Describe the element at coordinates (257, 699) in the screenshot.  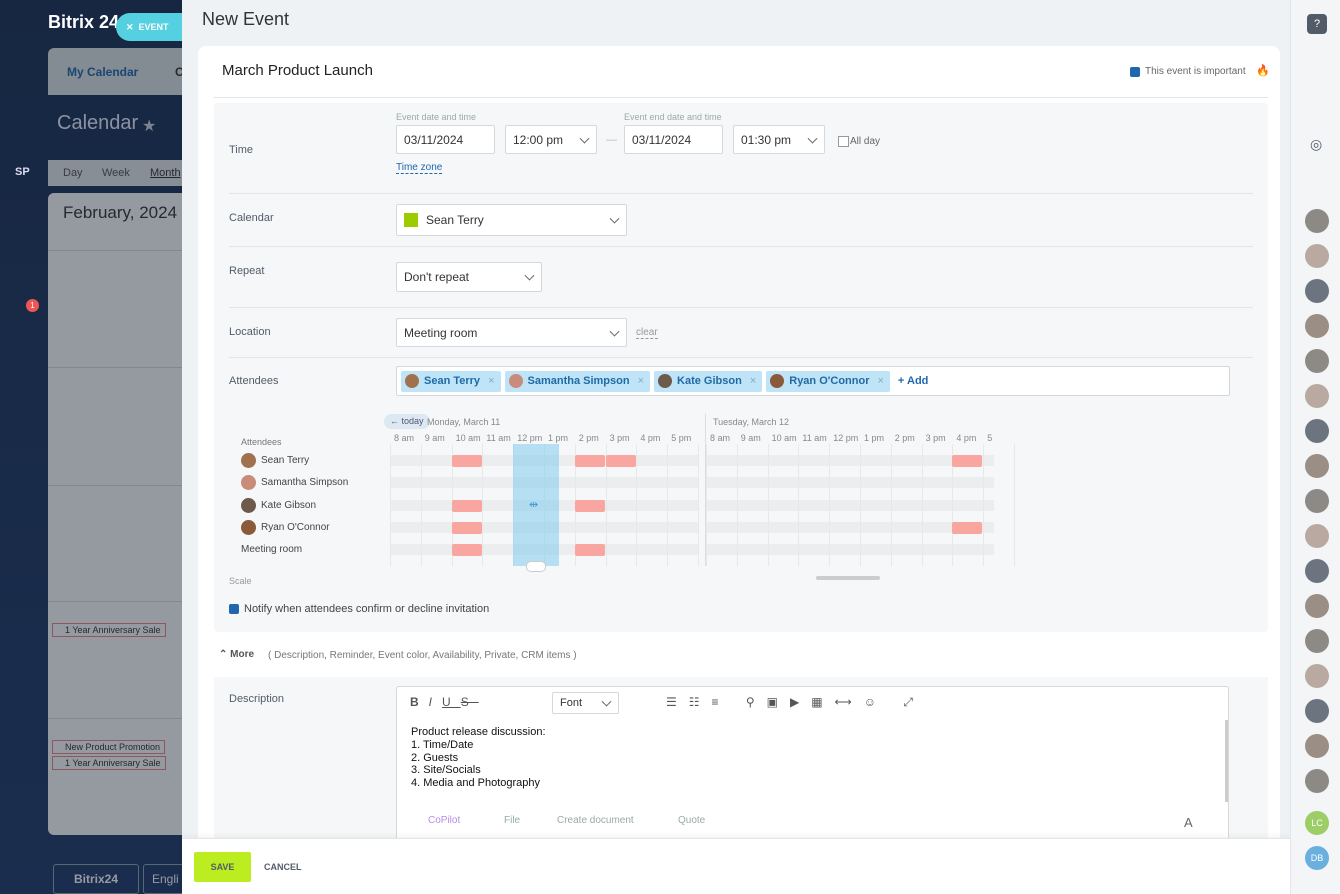
I see `field-label: Description` at that location.